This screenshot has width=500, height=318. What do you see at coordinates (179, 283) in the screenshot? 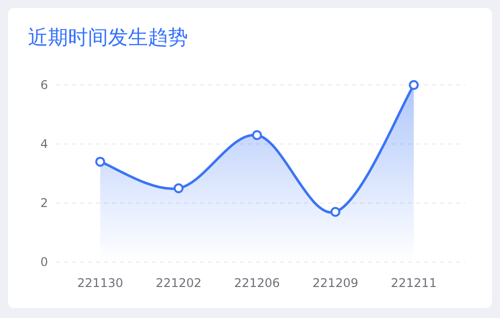
I see `x-tick-label: 221202` at bounding box center [179, 283].